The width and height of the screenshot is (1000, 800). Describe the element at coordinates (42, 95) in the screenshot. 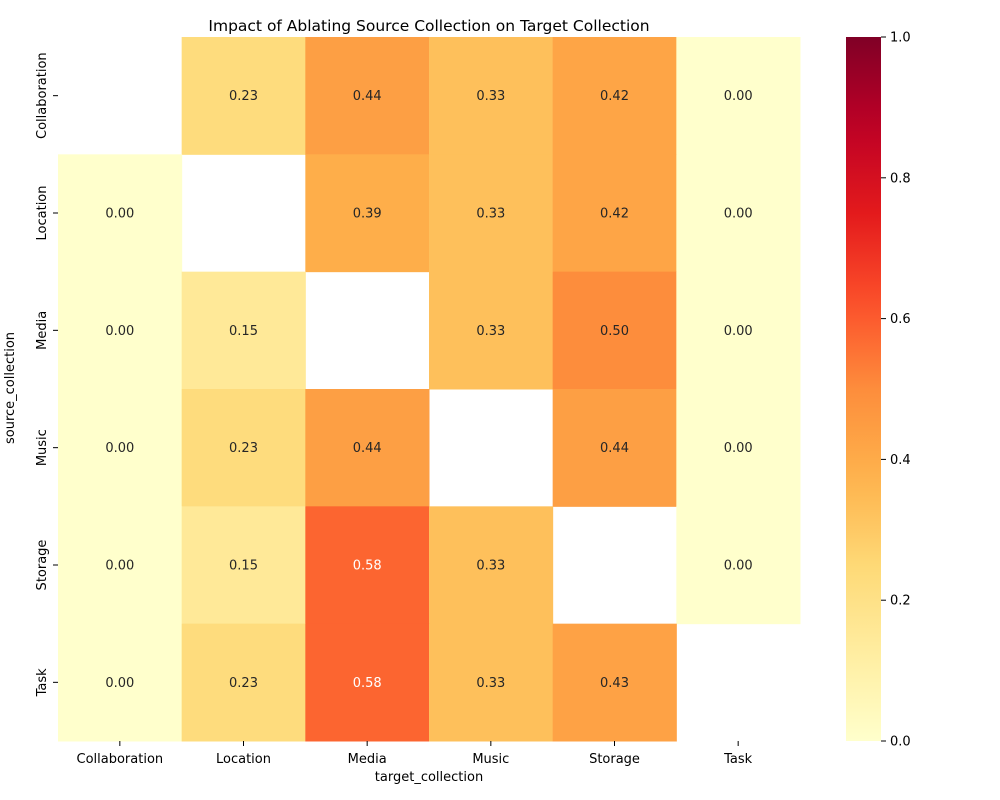

I see `y-tick-label: Collaboration` at that location.